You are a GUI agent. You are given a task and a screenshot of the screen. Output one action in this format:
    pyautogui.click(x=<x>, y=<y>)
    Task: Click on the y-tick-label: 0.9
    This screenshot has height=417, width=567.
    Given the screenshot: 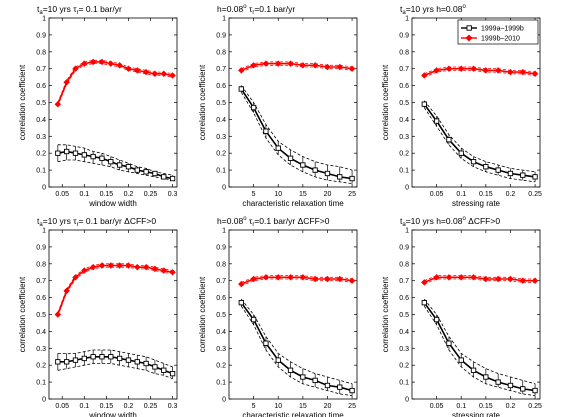 What is the action you would take?
    pyautogui.click(x=41, y=247)
    